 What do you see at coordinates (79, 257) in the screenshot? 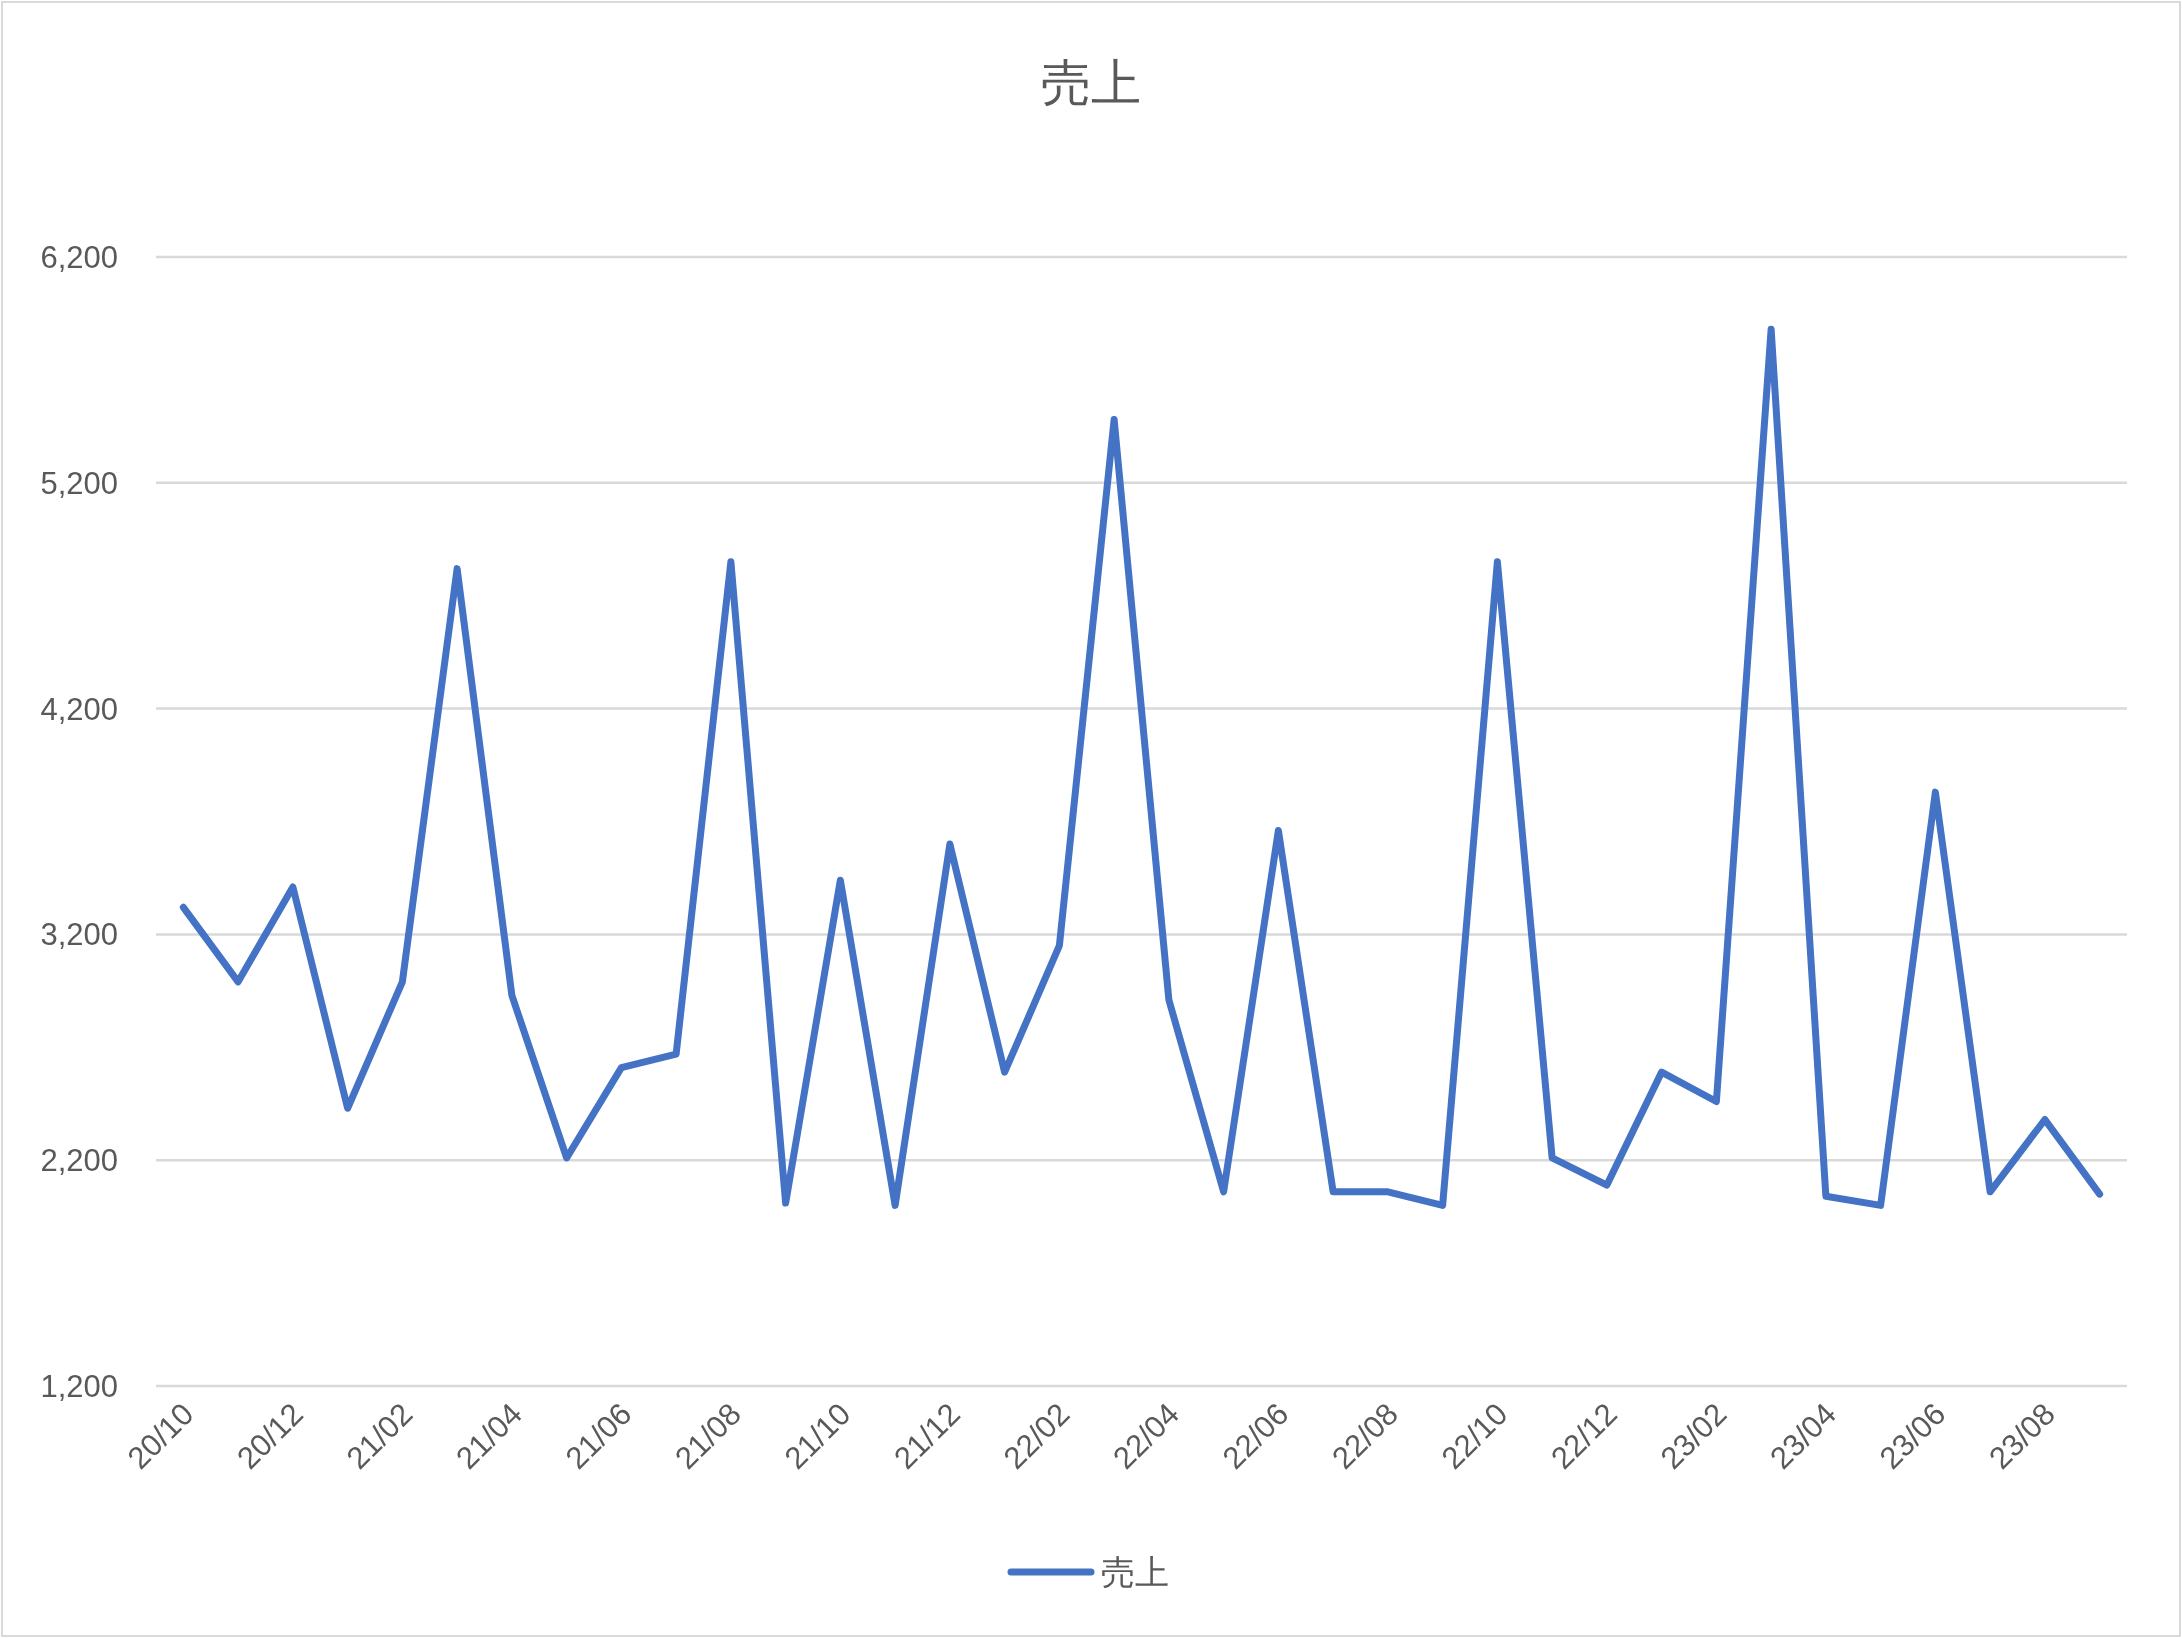
I see `y-tick-label: 6,200` at bounding box center [79, 257].